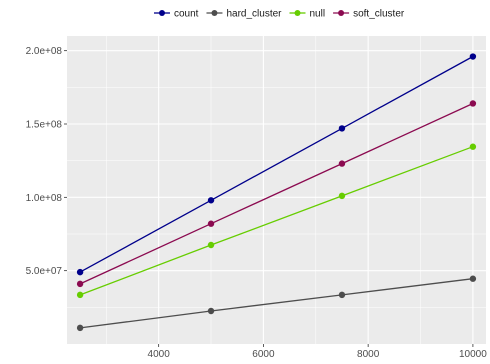 The image size is (490, 364). What do you see at coordinates (473, 354) in the screenshot?
I see `x-tick-label: 10000` at bounding box center [473, 354].